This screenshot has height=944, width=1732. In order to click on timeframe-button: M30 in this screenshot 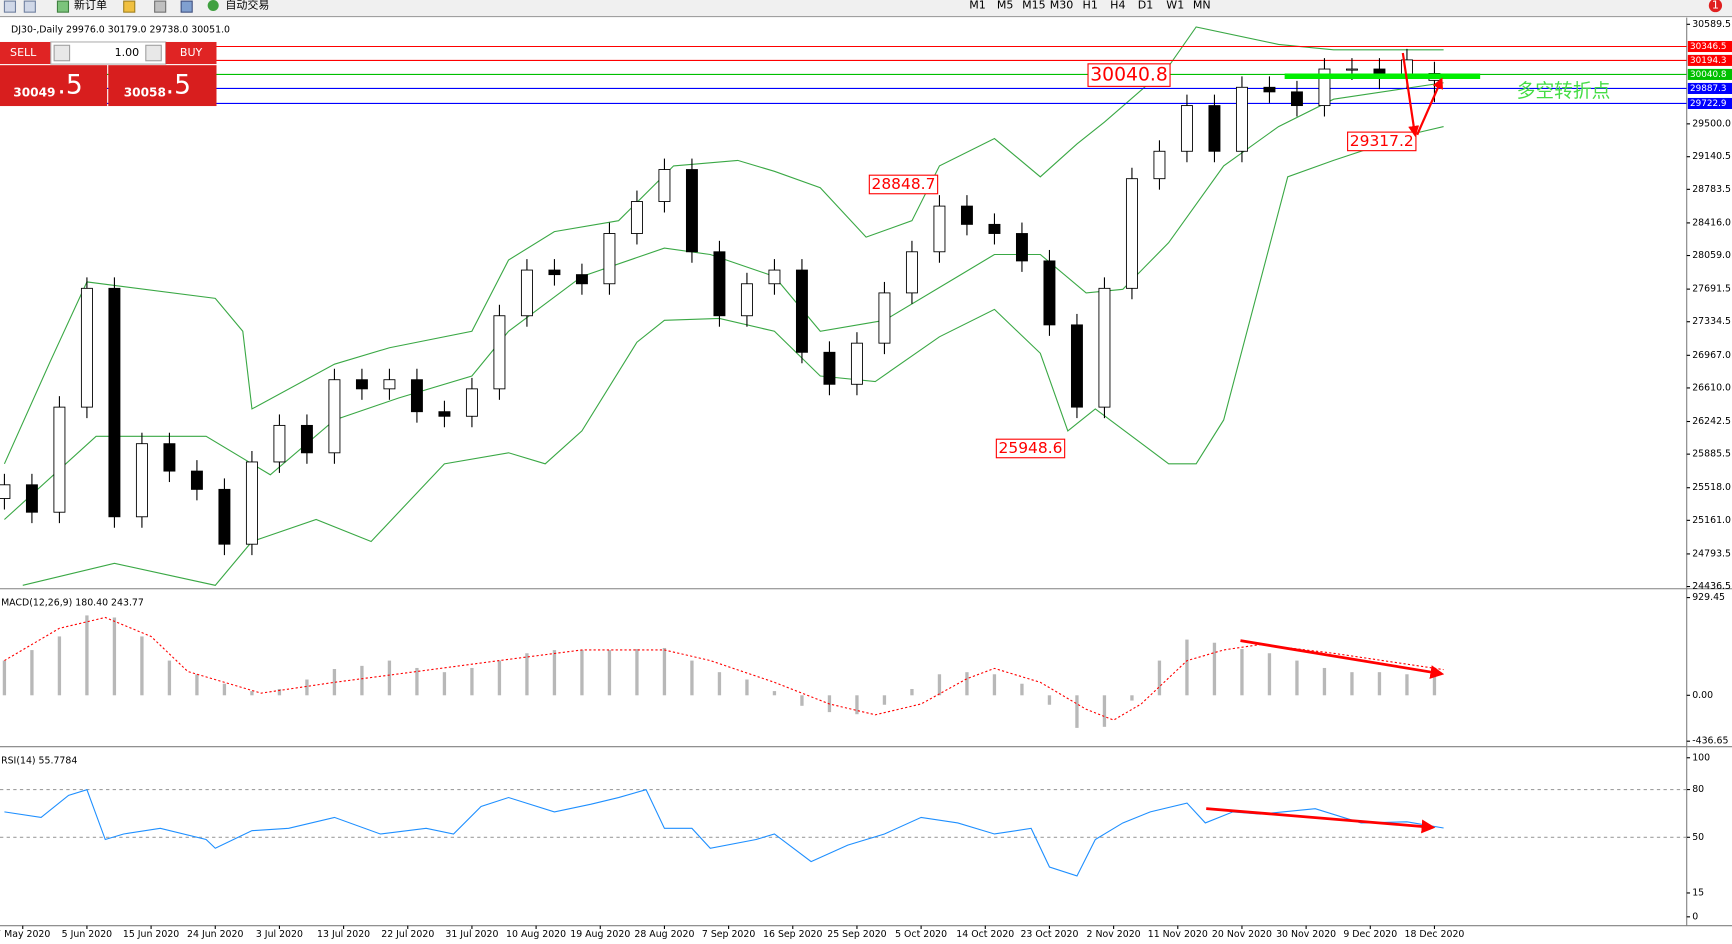, I will do `click(1062, 6)`.